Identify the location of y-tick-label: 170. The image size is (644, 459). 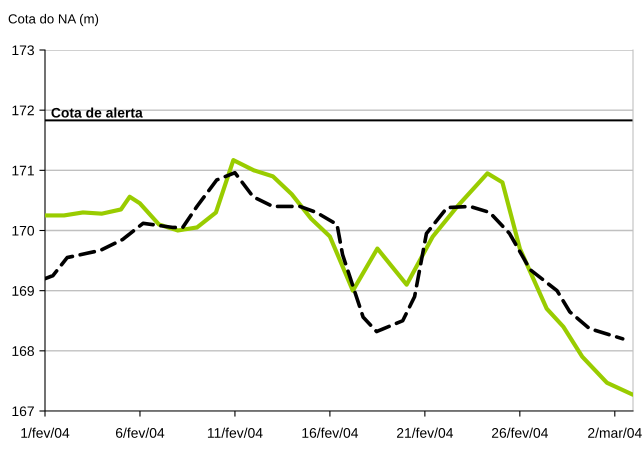
(23, 231).